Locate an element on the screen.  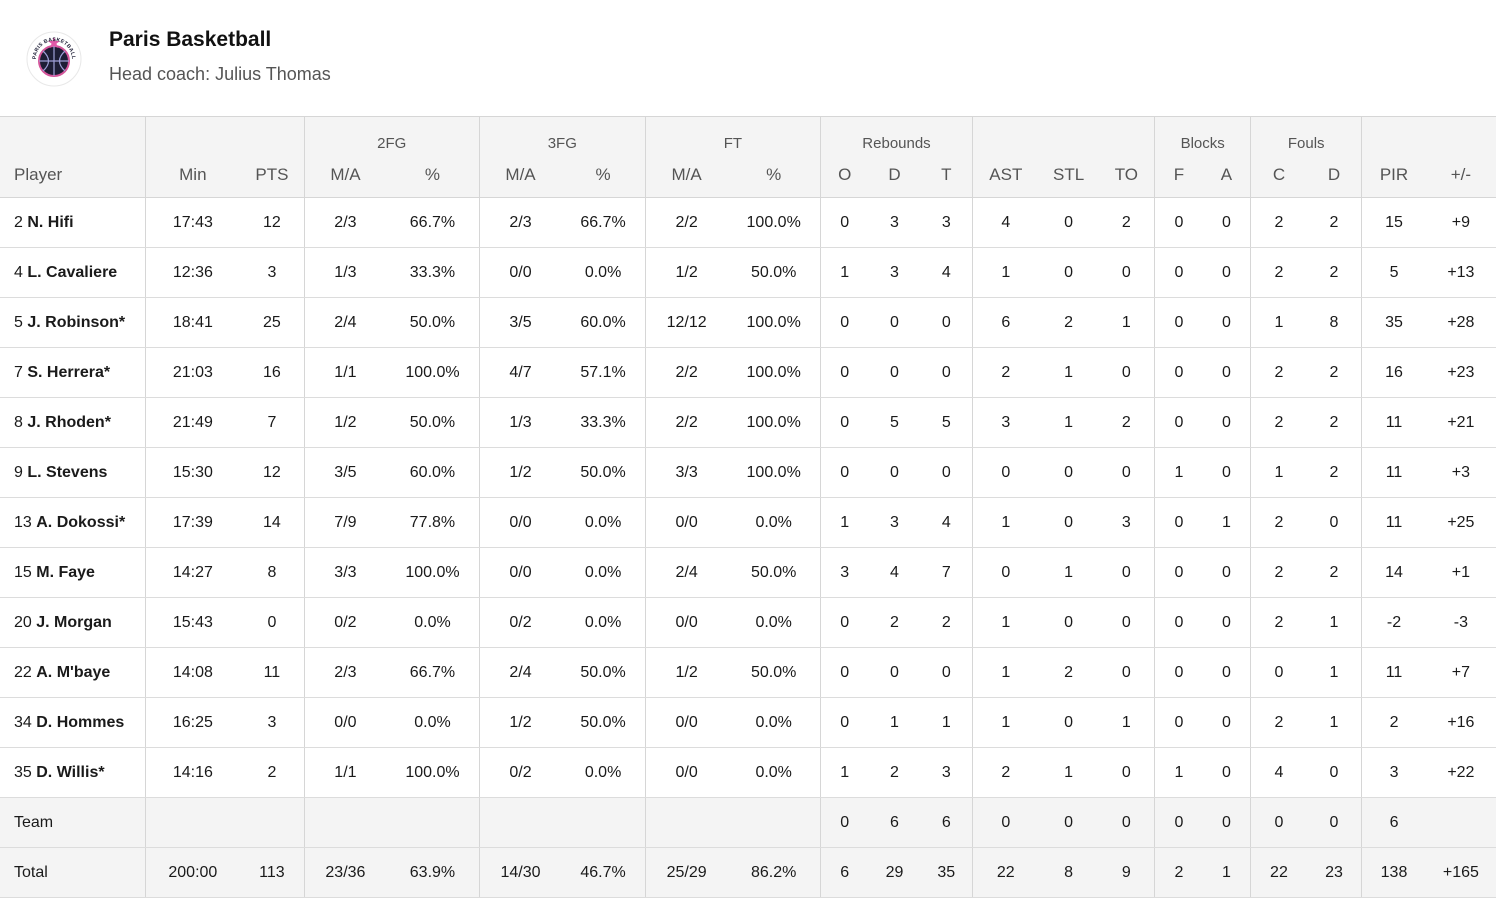
player-cell: 5 J. Robinson* is located at coordinates (73, 322).